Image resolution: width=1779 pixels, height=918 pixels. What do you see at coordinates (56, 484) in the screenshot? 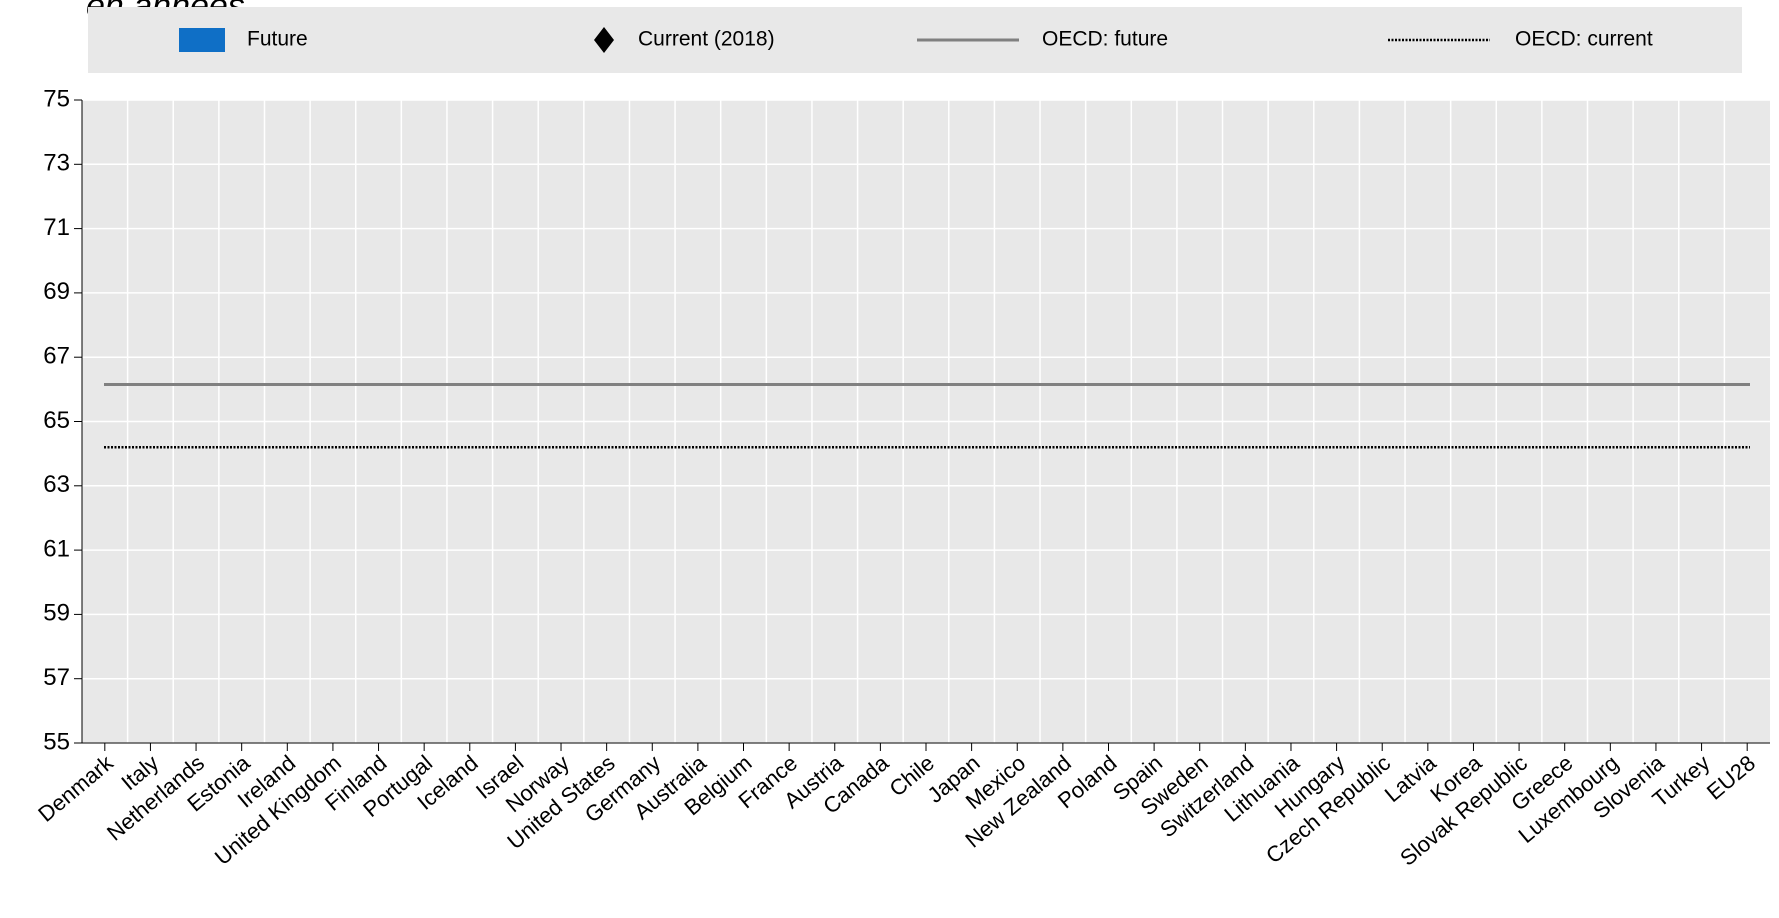
I see `y-tick-label: 63` at bounding box center [56, 484].